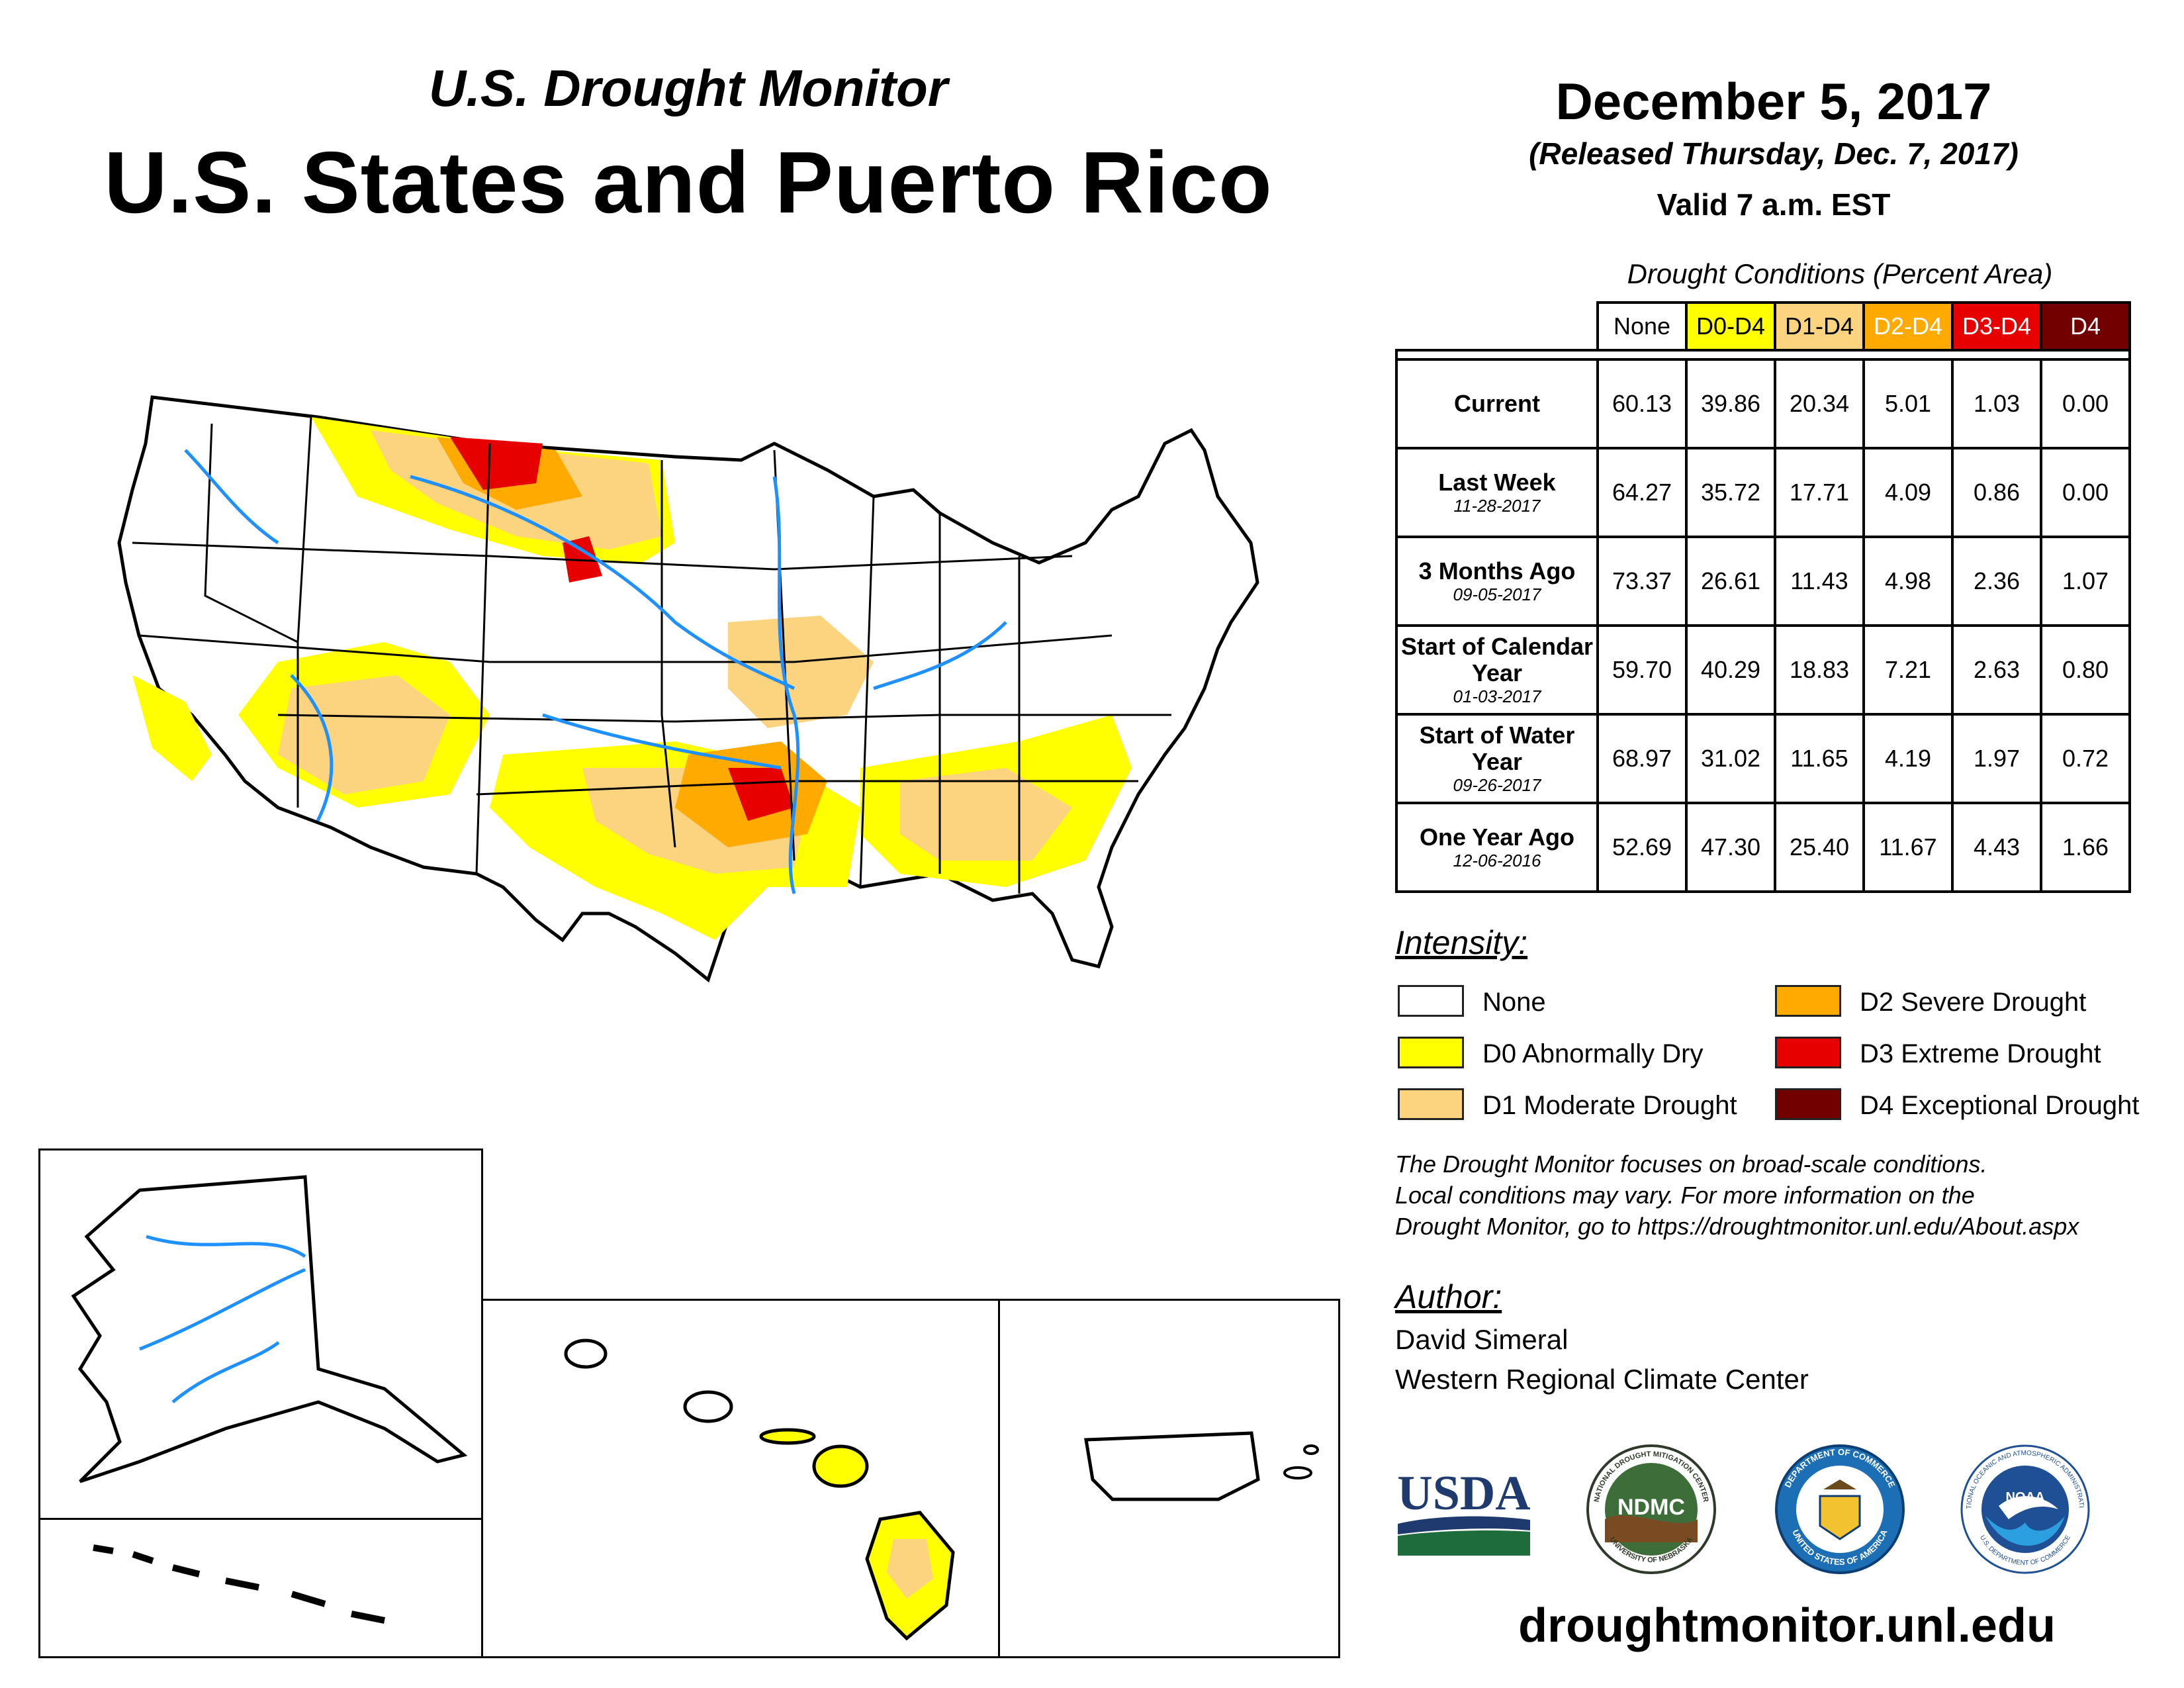  Describe the element at coordinates (801, 672) in the screenshot. I see `d0-area-midwest` at that location.